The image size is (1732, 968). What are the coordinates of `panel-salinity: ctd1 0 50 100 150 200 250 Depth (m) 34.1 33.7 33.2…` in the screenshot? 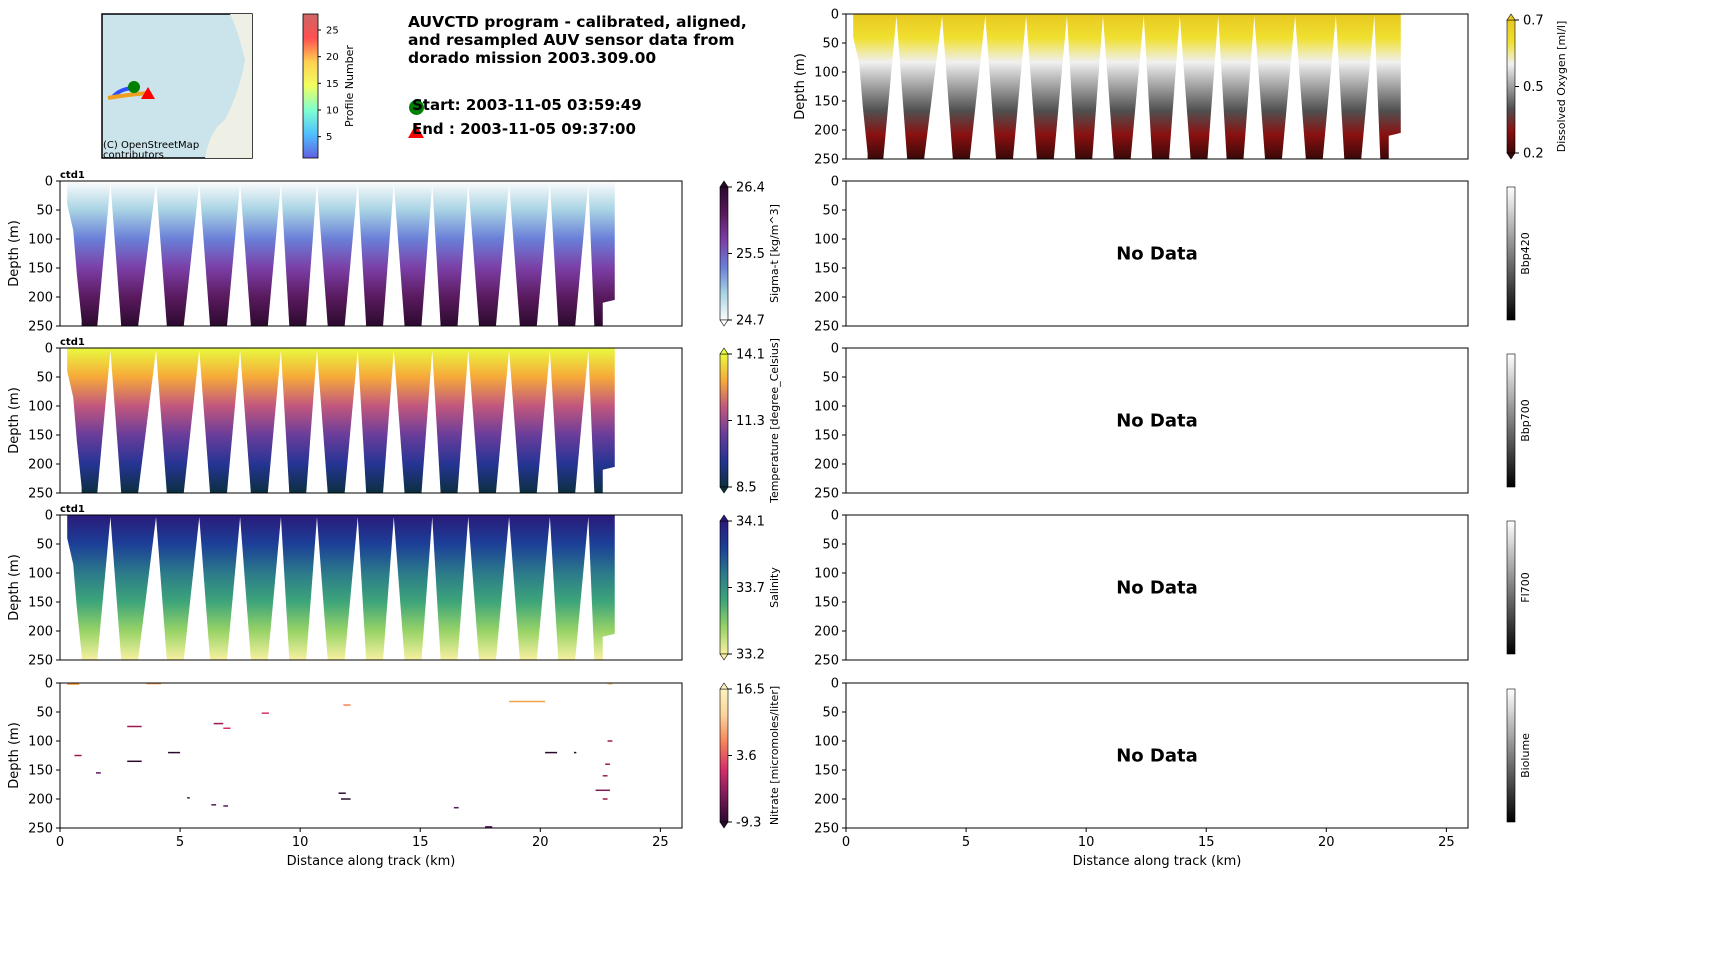 It's located at (394, 586).